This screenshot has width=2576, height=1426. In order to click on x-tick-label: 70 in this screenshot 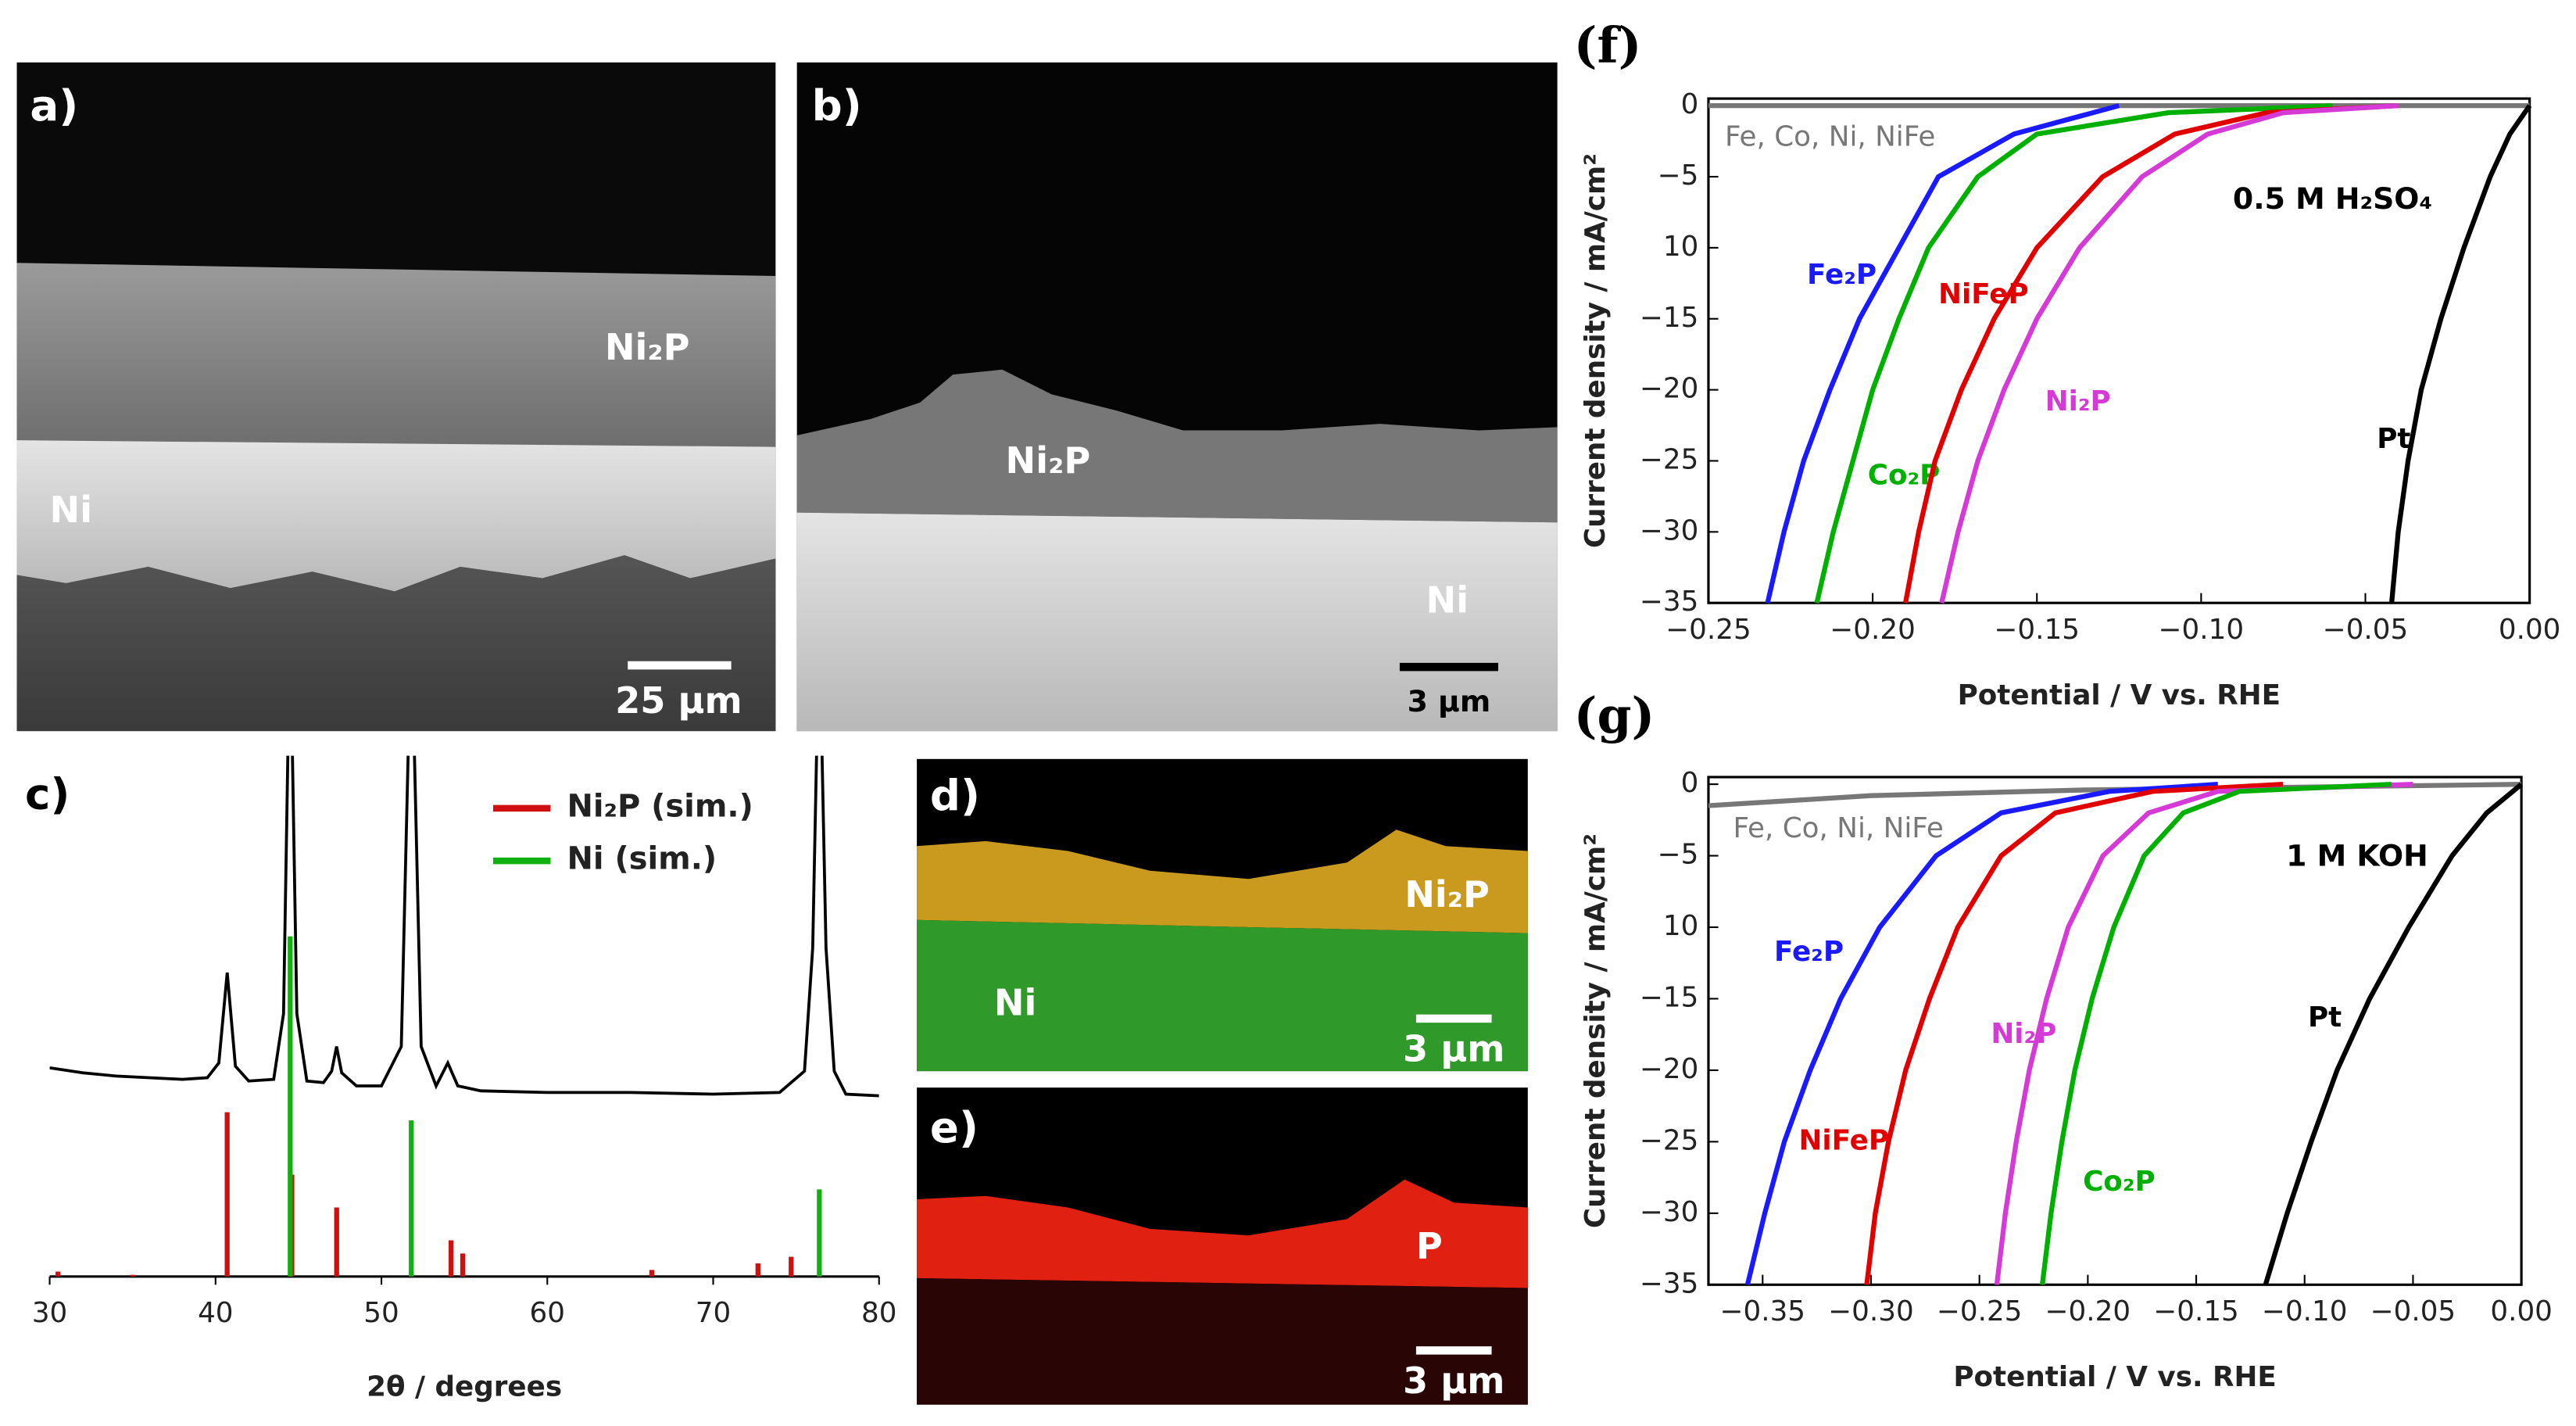, I will do `click(713, 1313)`.